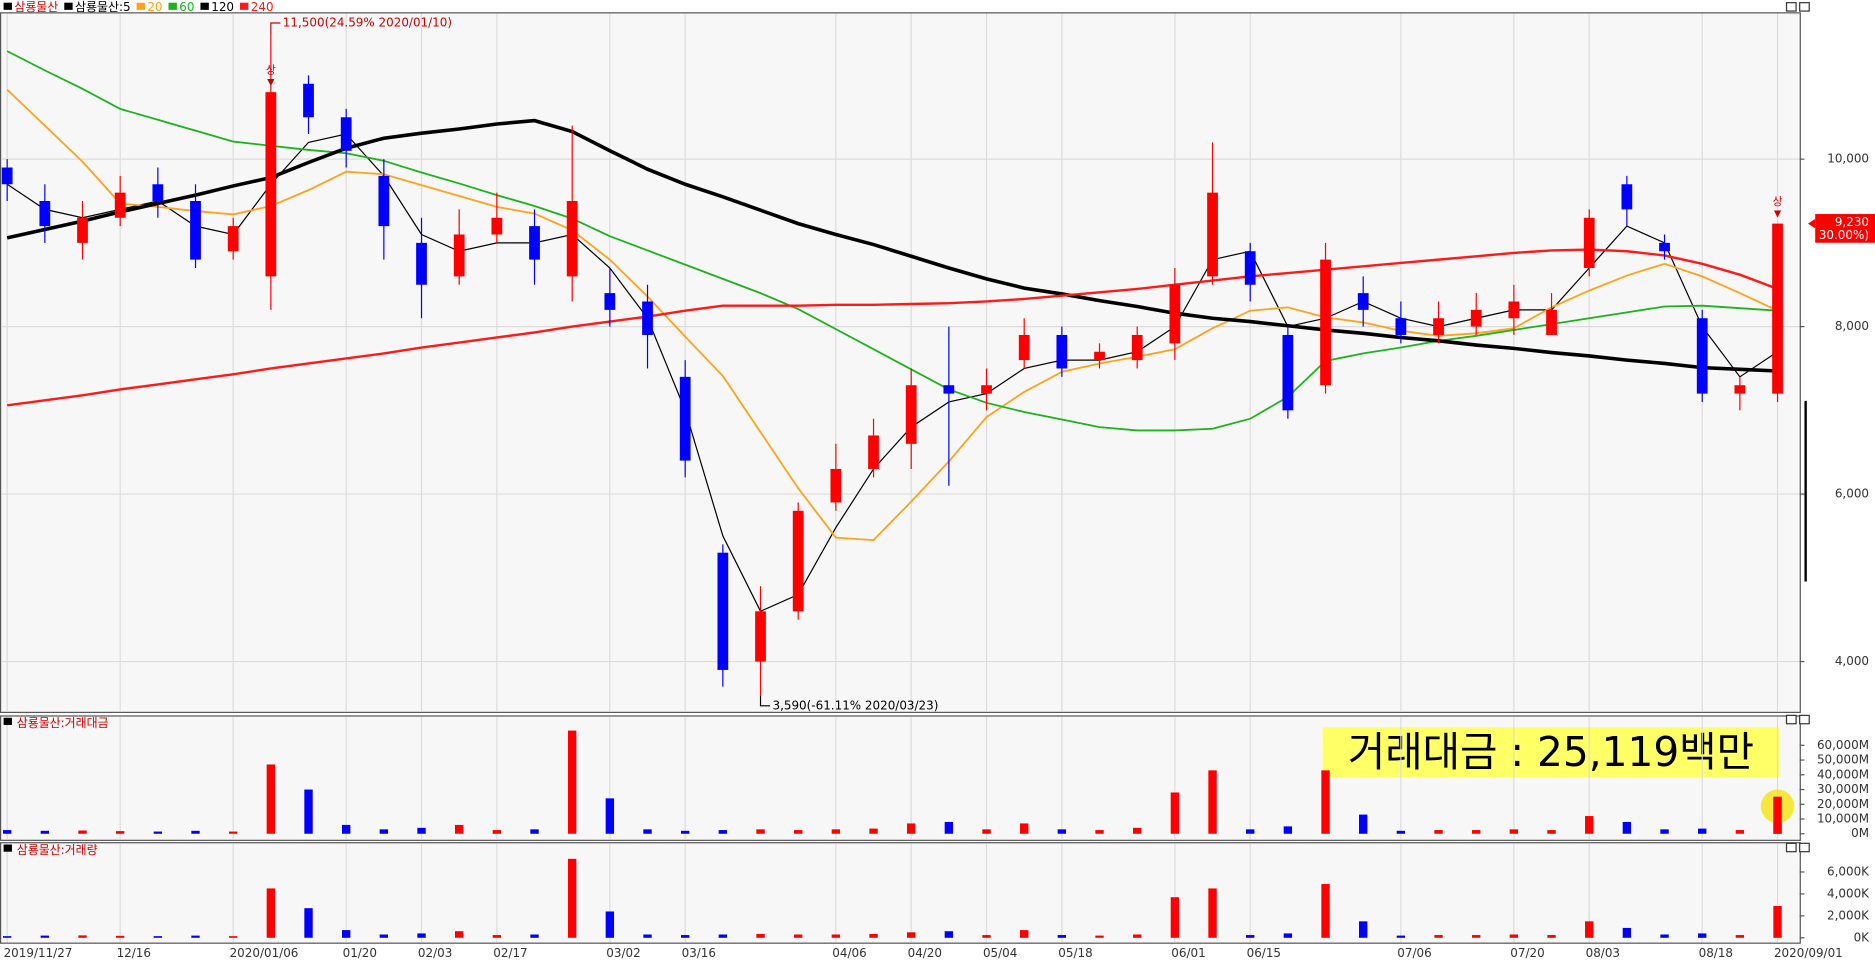 This screenshot has height=962, width=1875. I want to click on x-tick-label: 2019/11/27, so click(38, 953).